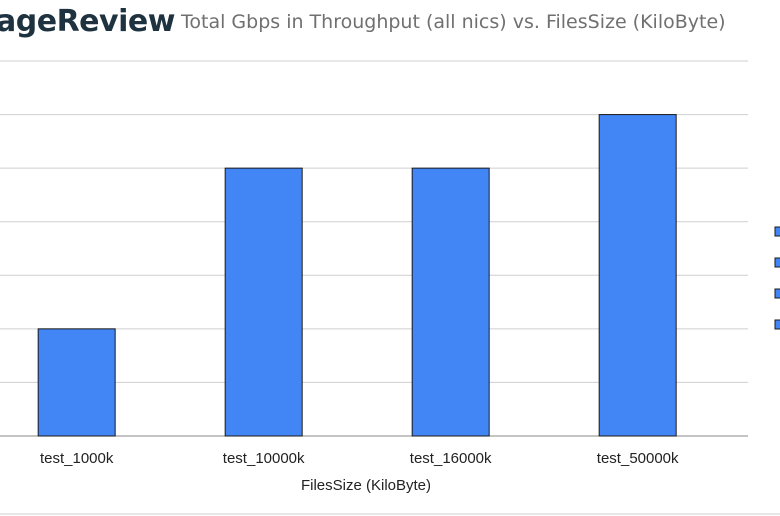  I want to click on bar-test_1000k, so click(76, 382).